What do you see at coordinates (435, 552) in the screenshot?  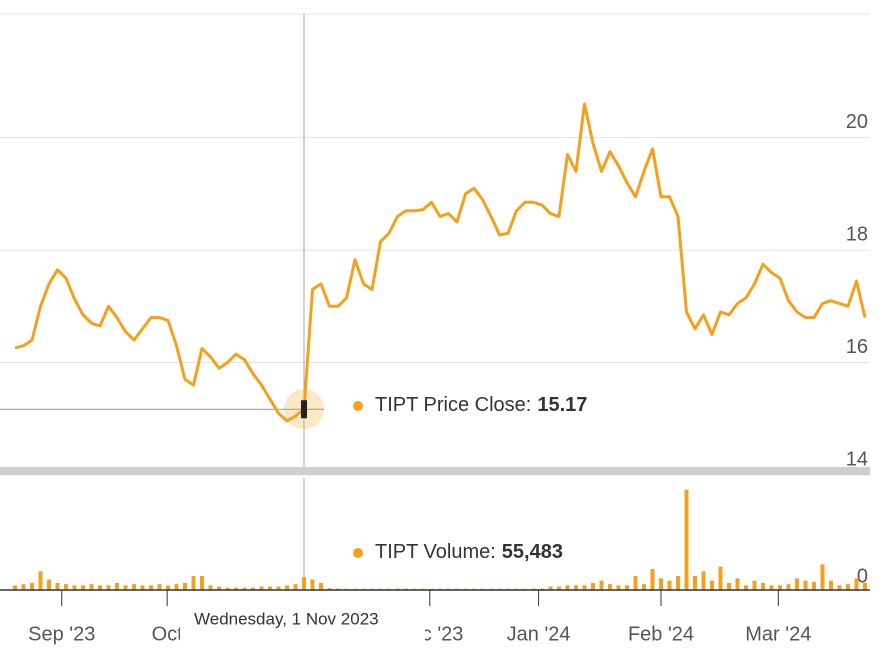 I see `series-name: TIPT Volume:` at bounding box center [435, 552].